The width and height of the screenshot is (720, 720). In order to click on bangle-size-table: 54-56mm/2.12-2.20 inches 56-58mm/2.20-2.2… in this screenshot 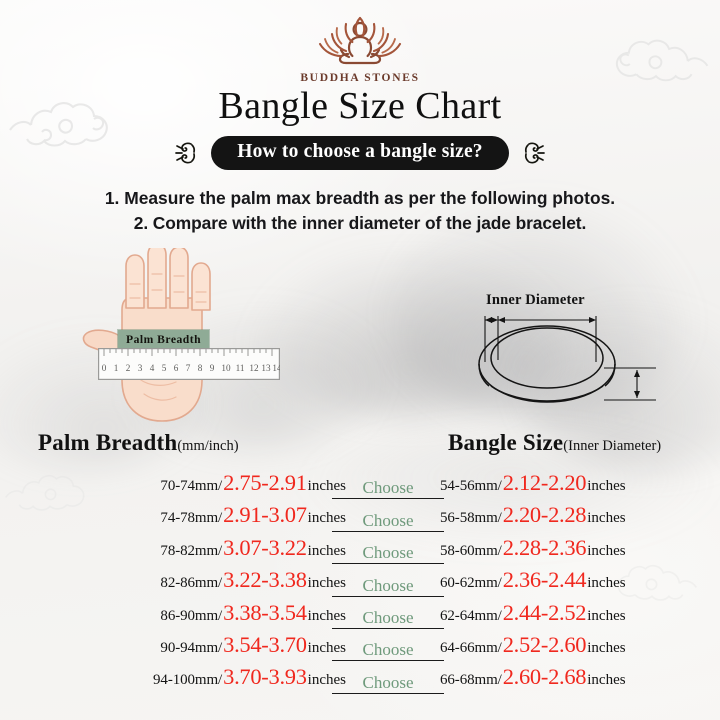, I will do `click(580, 583)`.